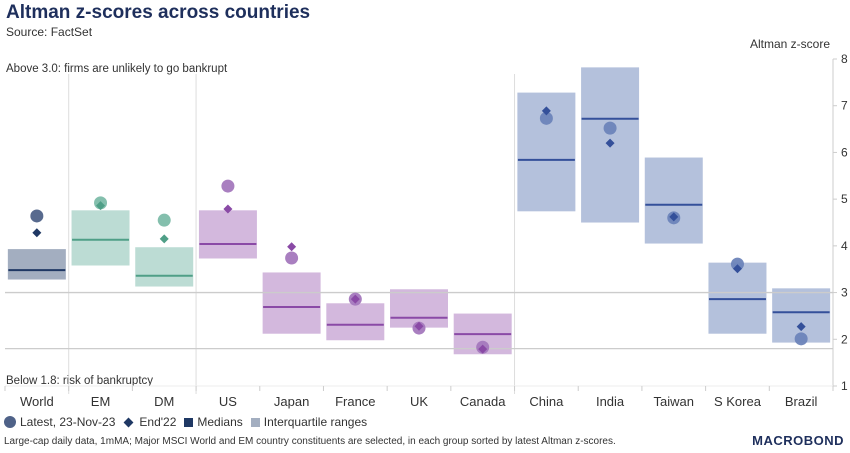 Image resolution: width=850 pixels, height=453 pixels. Describe the element at coordinates (844, 152) in the screenshot. I see `y-tick-label: 6` at that location.